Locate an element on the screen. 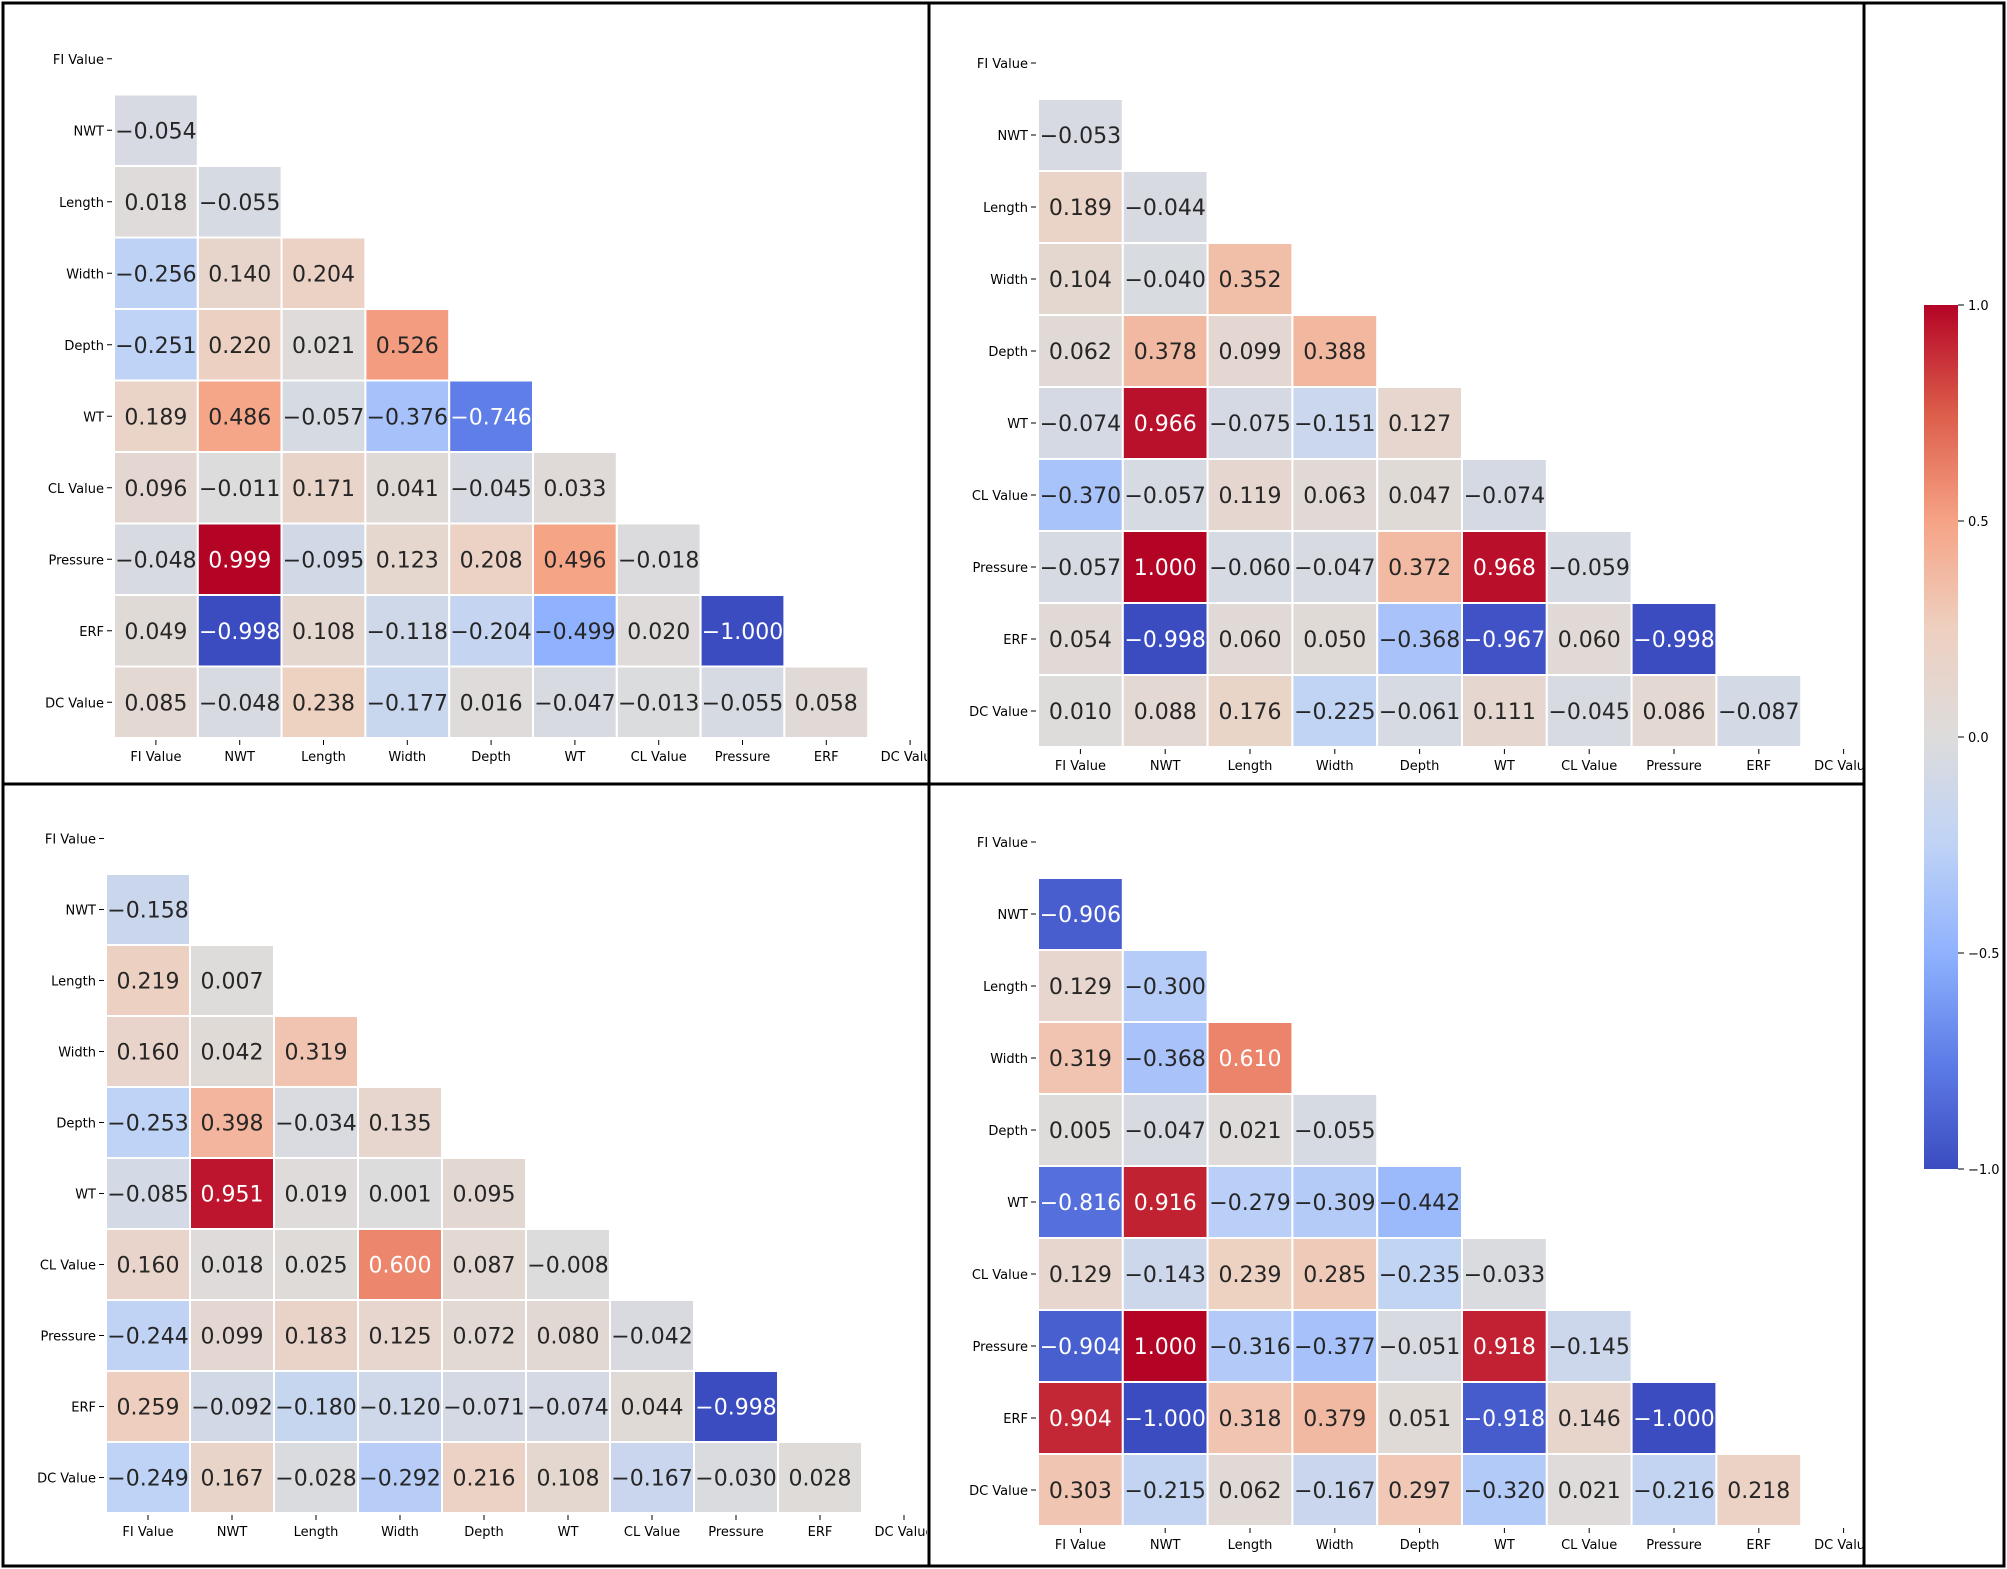  colorbar-tick-label: −1.0 is located at coordinates (1984, 1170).